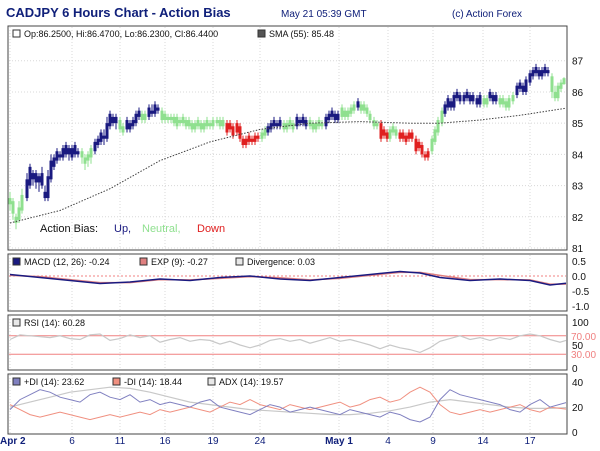 This screenshot has width=600, height=451. What do you see at coordinates (578, 93) in the screenshot?
I see `price-y-tick-label: 86` at bounding box center [578, 93].